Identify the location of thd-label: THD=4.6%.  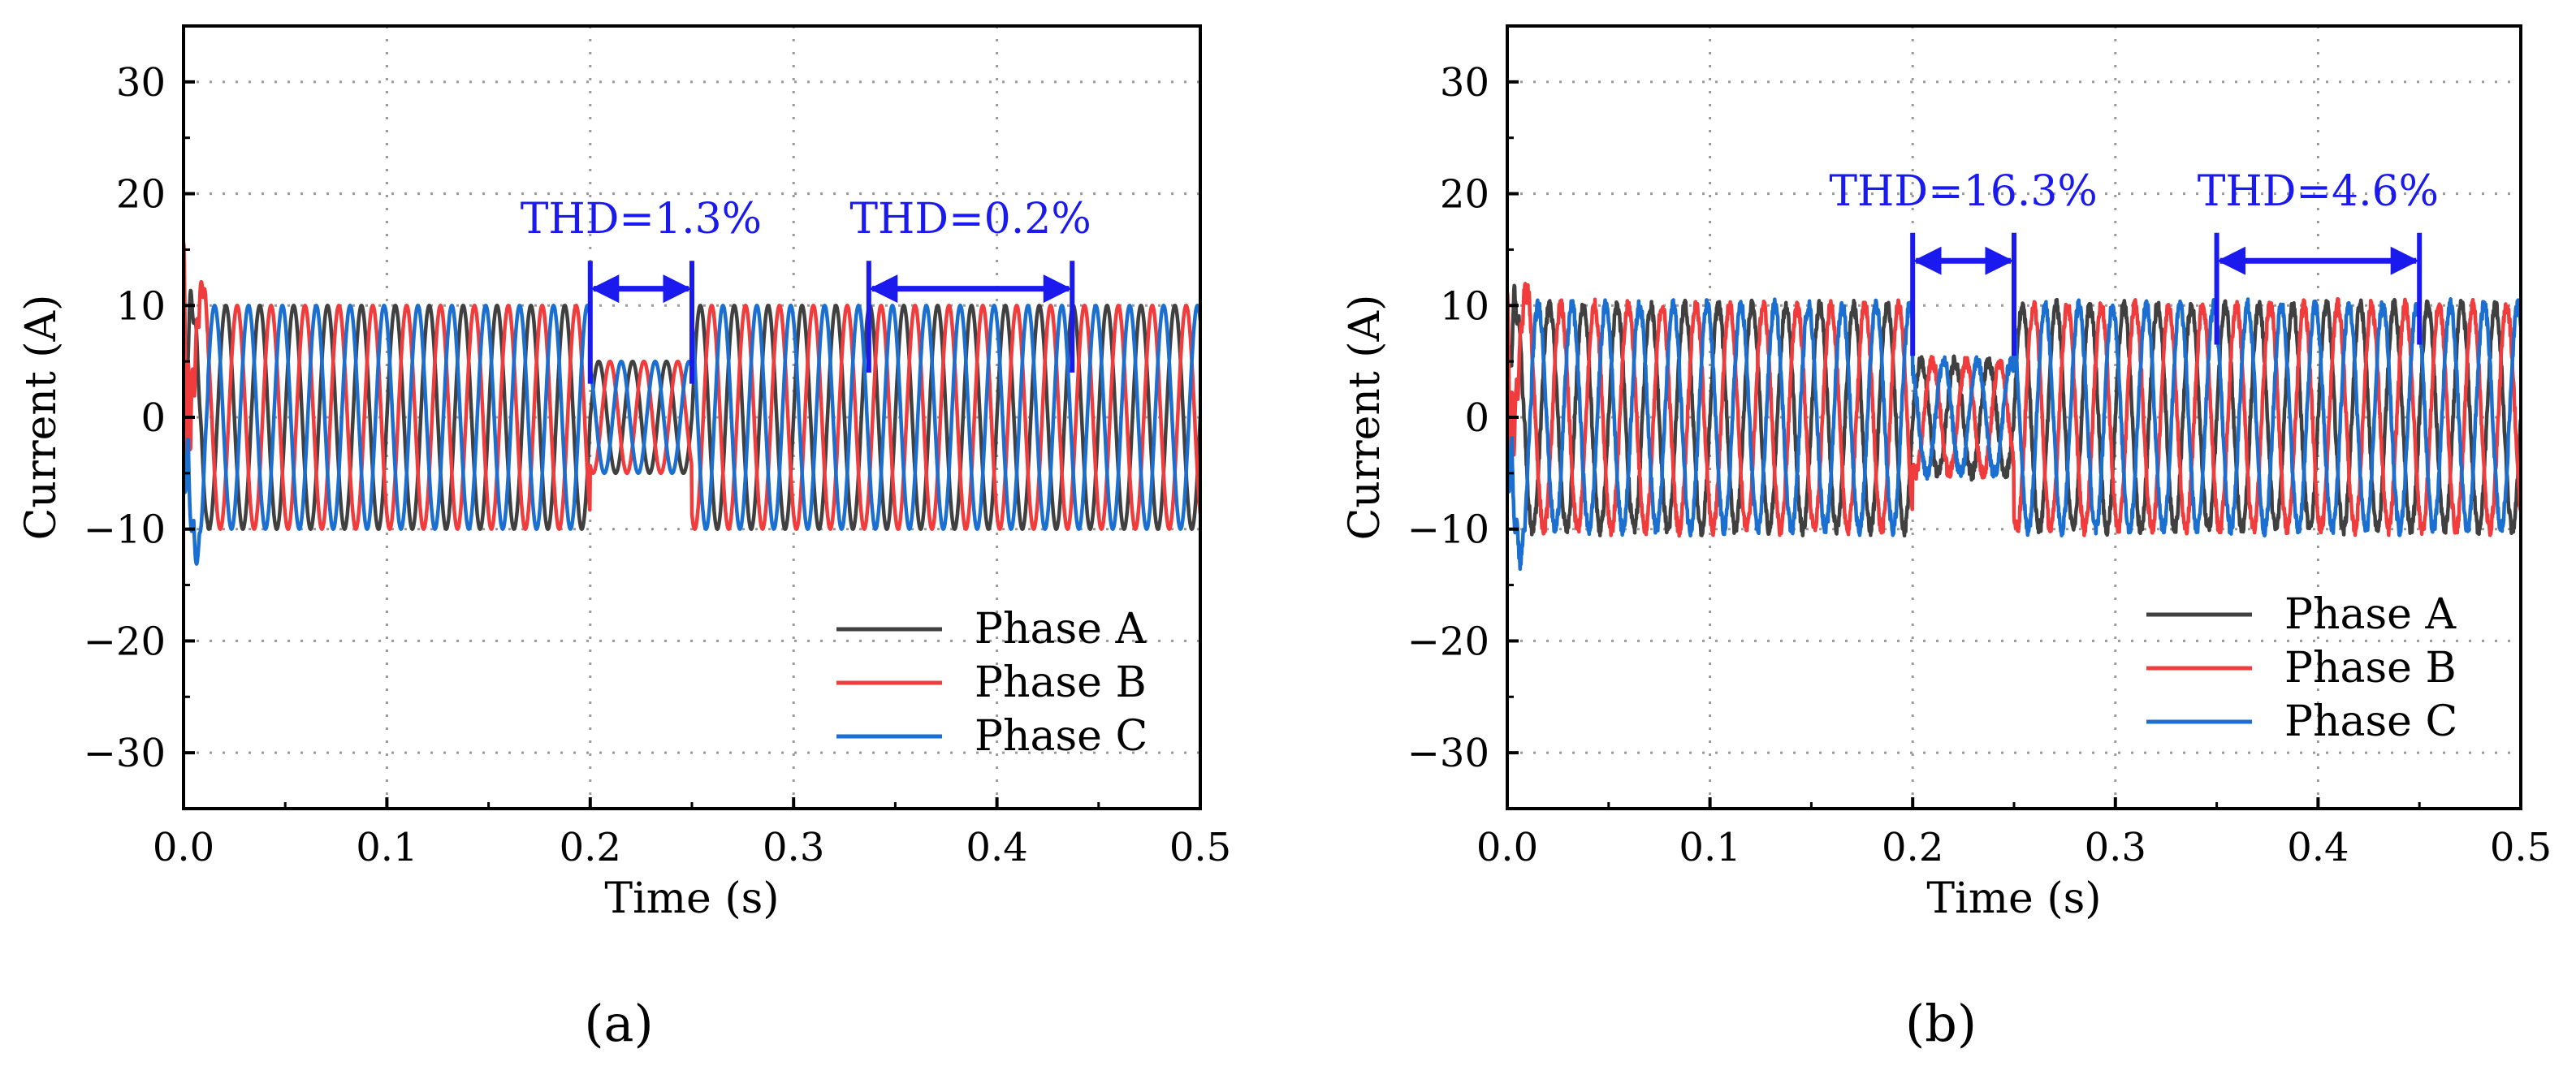
(2319, 191).